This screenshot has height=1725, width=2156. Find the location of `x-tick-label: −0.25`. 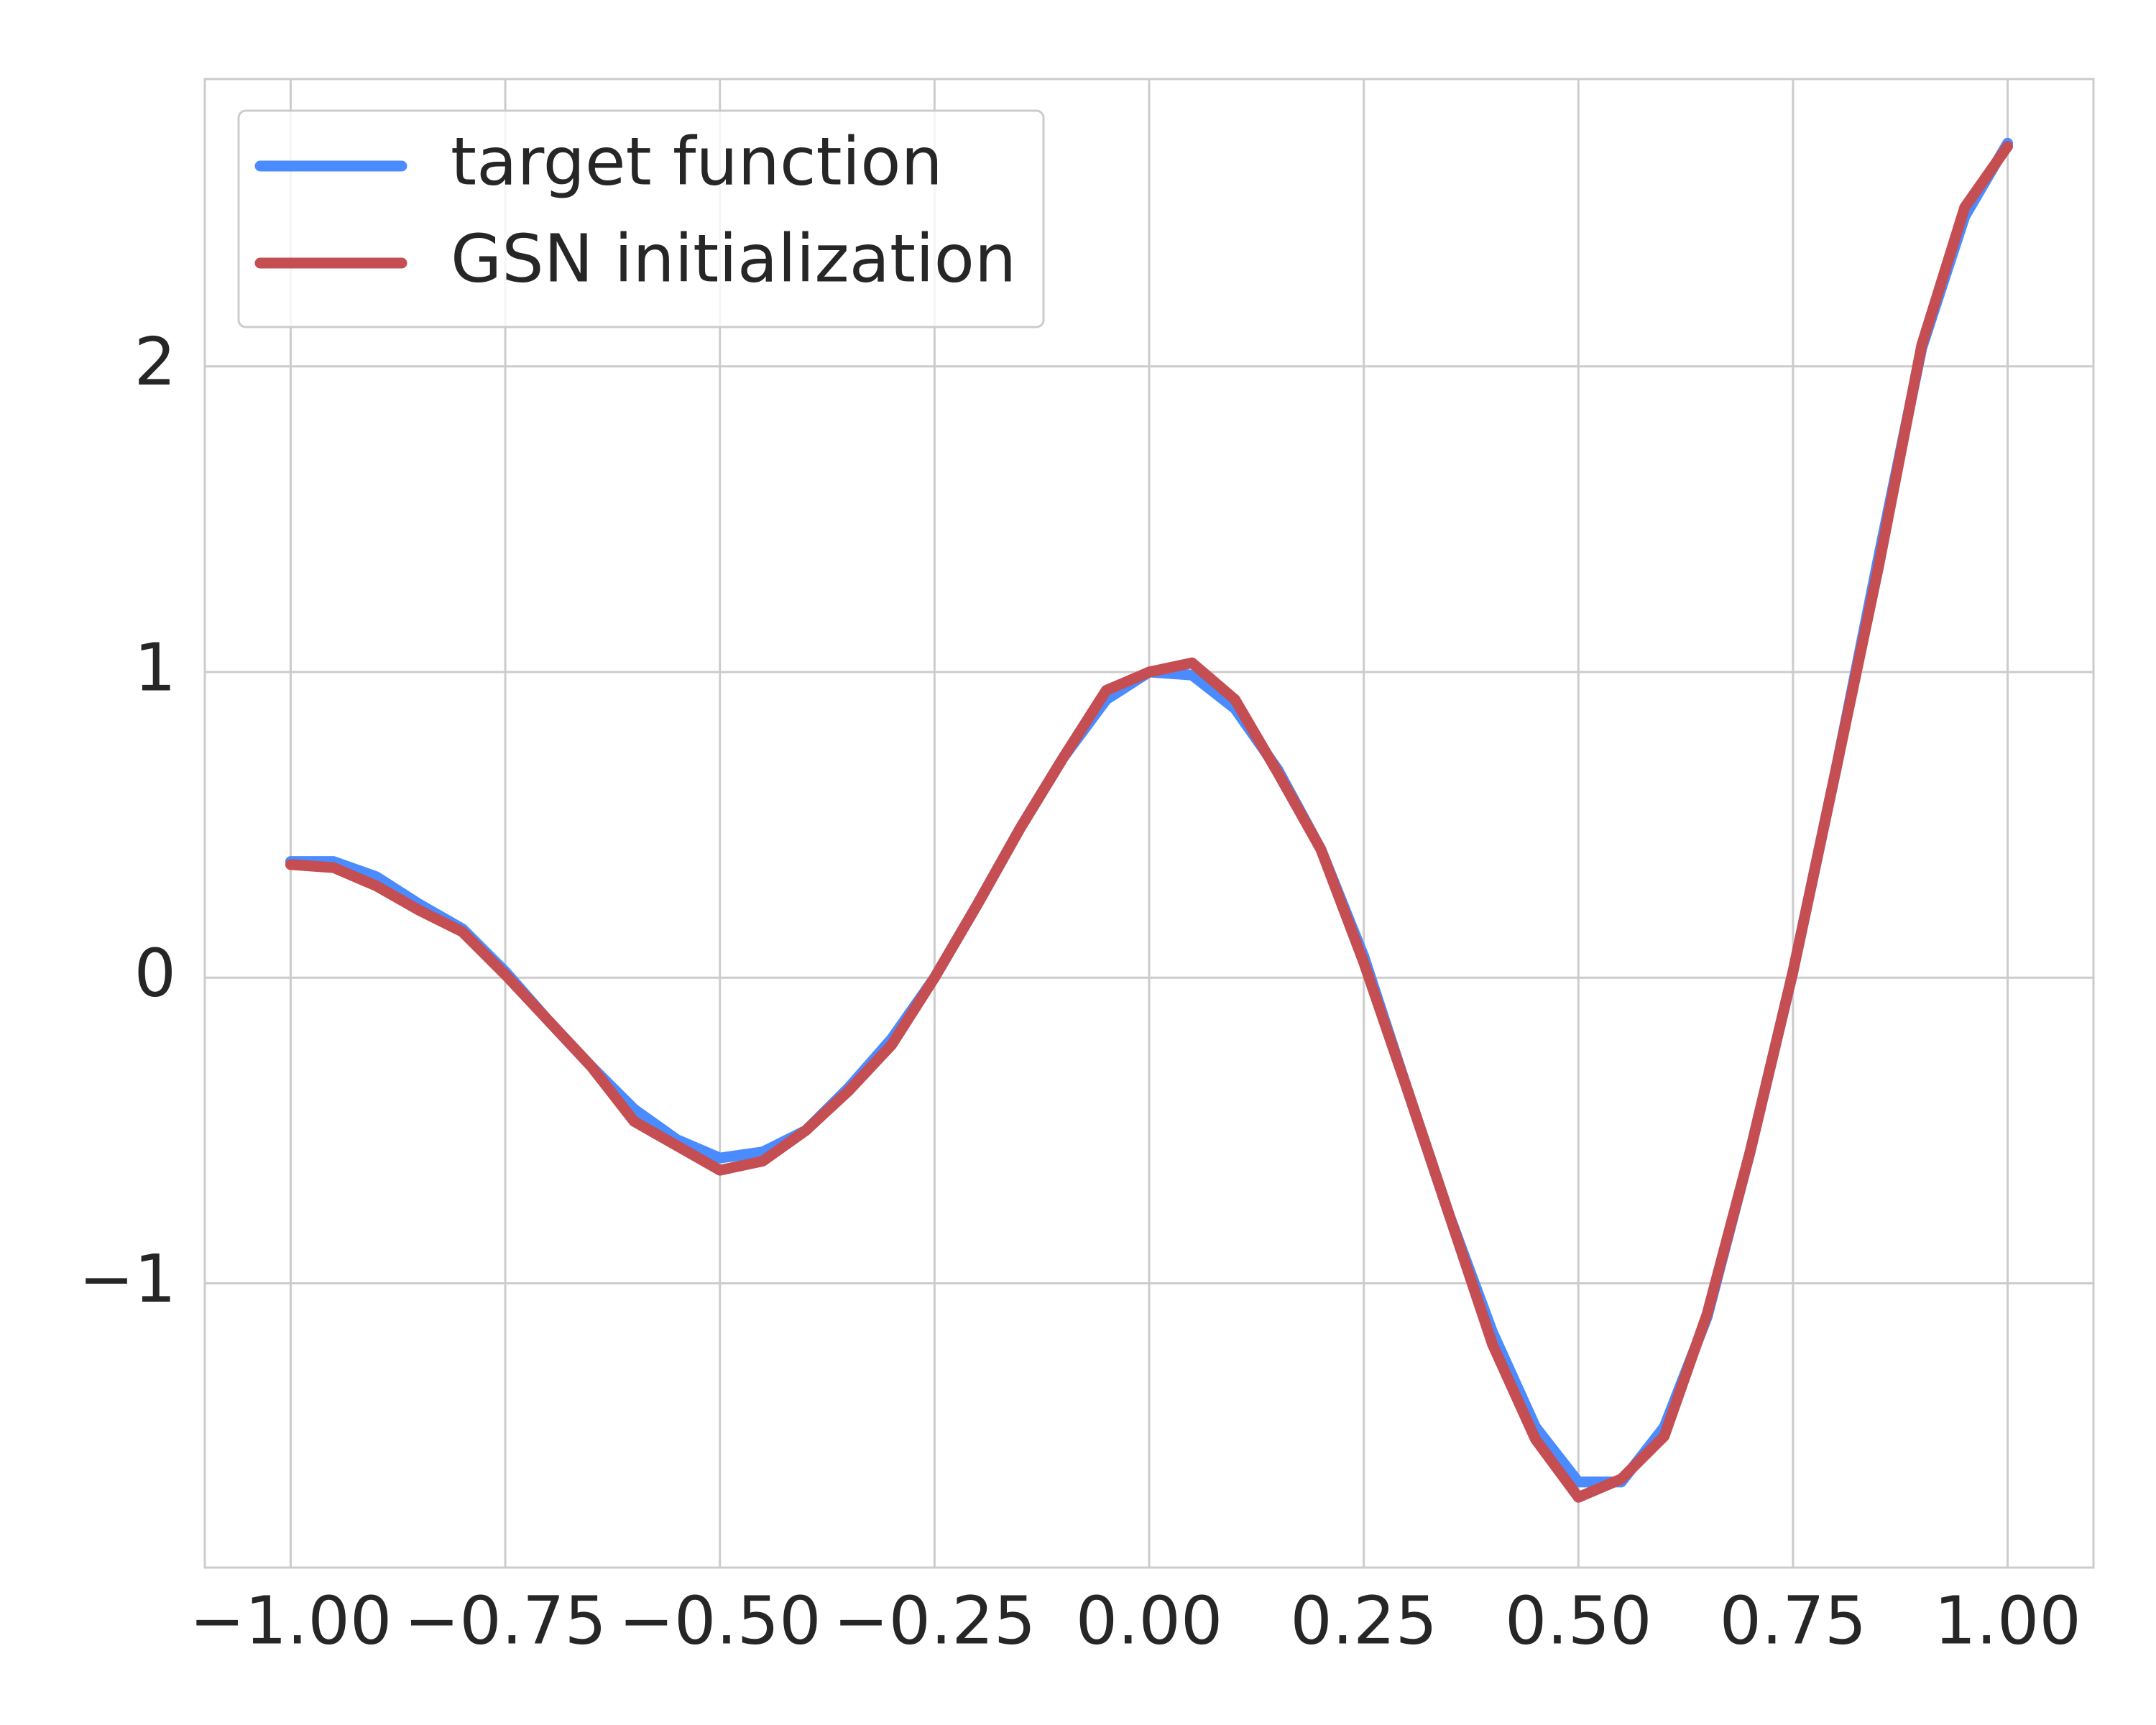

x-tick-label: −0.25 is located at coordinates (934, 1620).